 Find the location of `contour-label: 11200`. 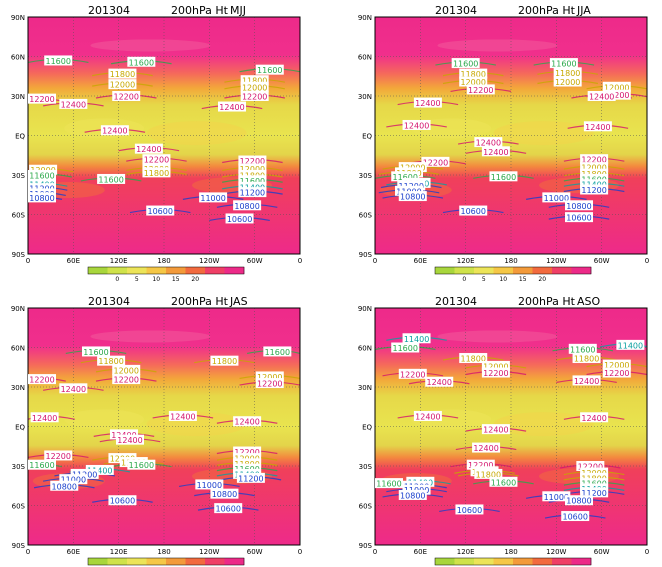

contour-label: 11200 is located at coordinates (593, 190).